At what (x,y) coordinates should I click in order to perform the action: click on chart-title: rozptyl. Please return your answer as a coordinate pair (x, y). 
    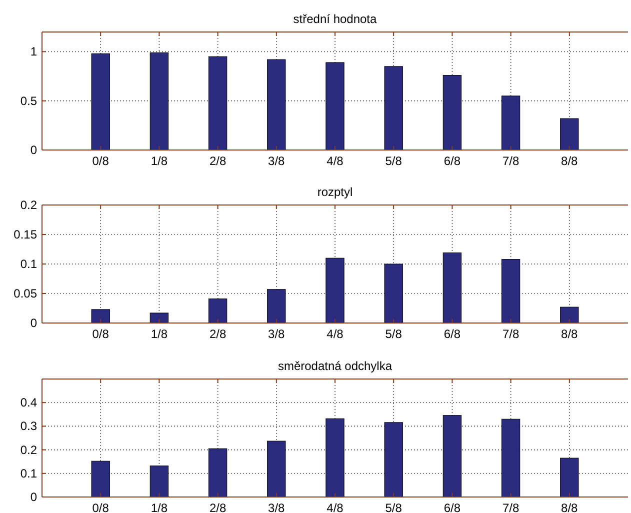
    Looking at the image, I should click on (335, 192).